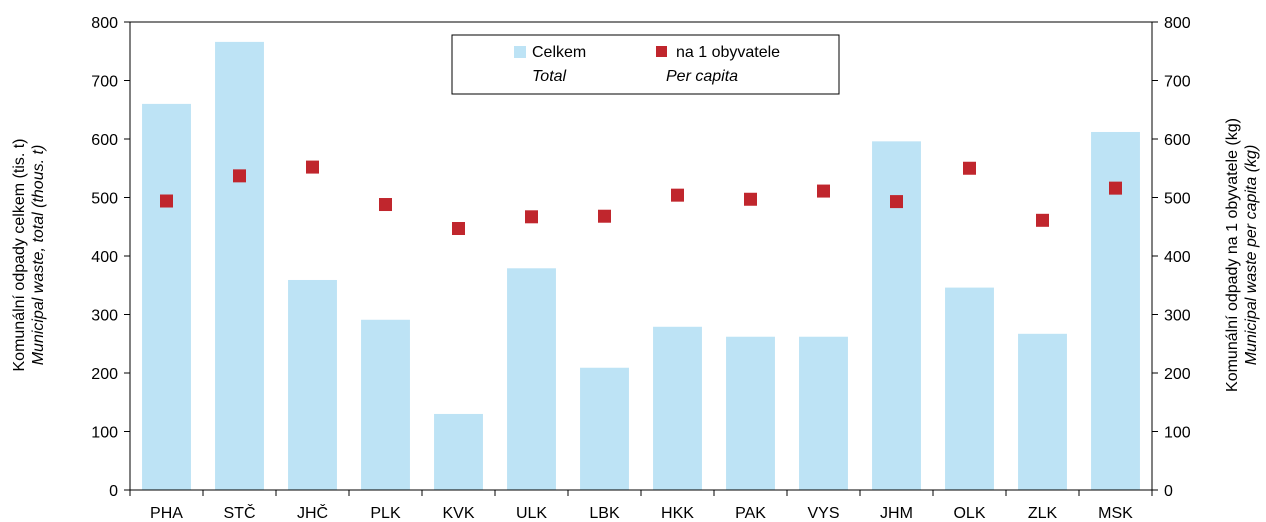 The height and width of the screenshot is (522, 1266). Describe the element at coordinates (19, 255) in the screenshot. I see `y-axis-title-left: Komunální odpady celkem (tis. t)` at that location.